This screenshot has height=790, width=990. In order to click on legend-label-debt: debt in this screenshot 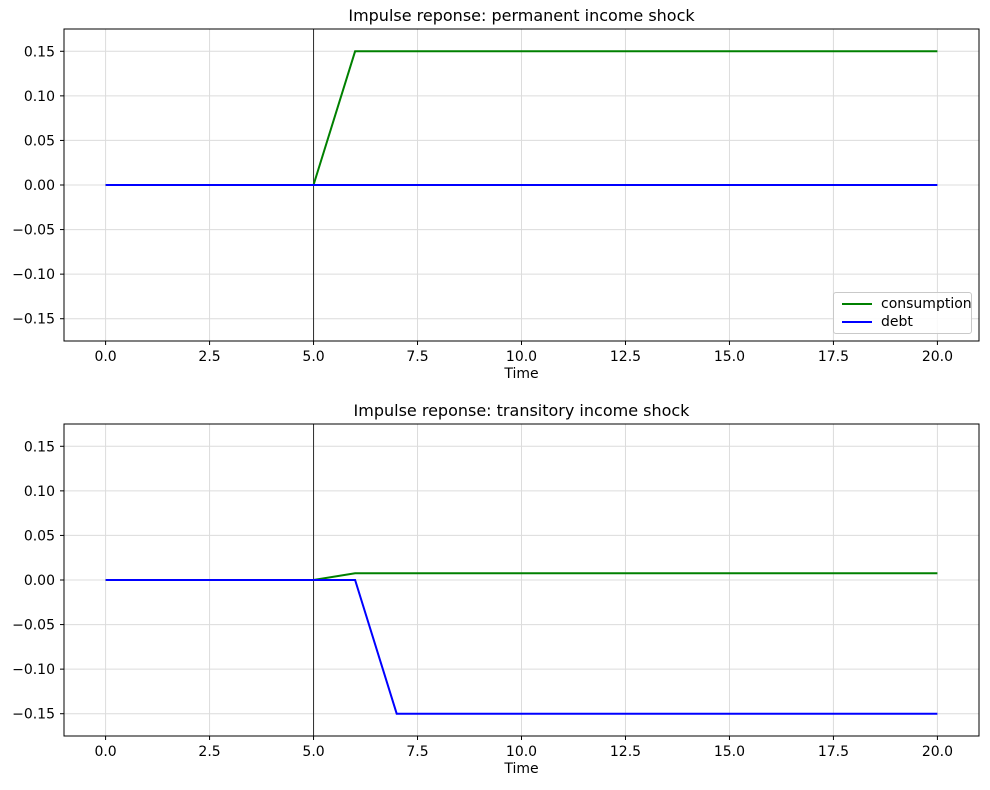, I will do `click(897, 322)`.